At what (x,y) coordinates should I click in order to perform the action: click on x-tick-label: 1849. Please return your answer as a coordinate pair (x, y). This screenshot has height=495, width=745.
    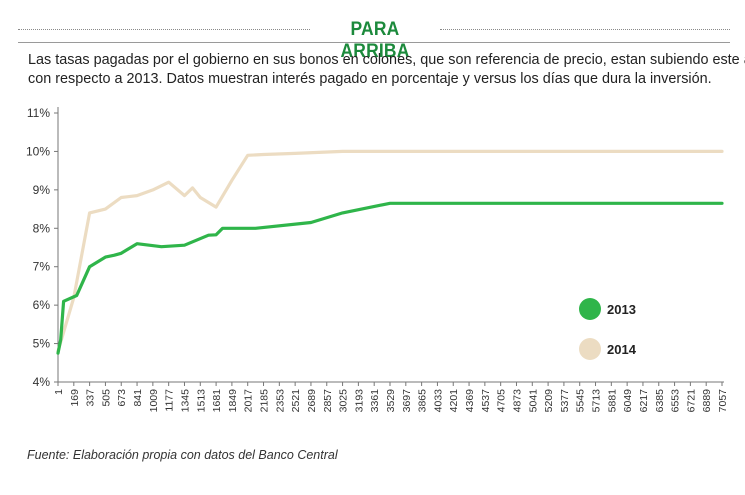
    Looking at the image, I should click on (233, 401).